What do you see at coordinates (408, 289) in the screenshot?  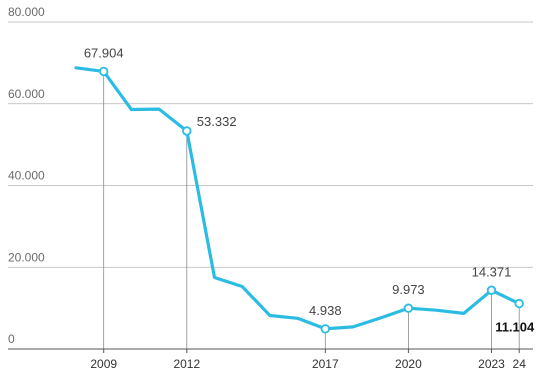 I see `data-label: 9.973` at bounding box center [408, 289].